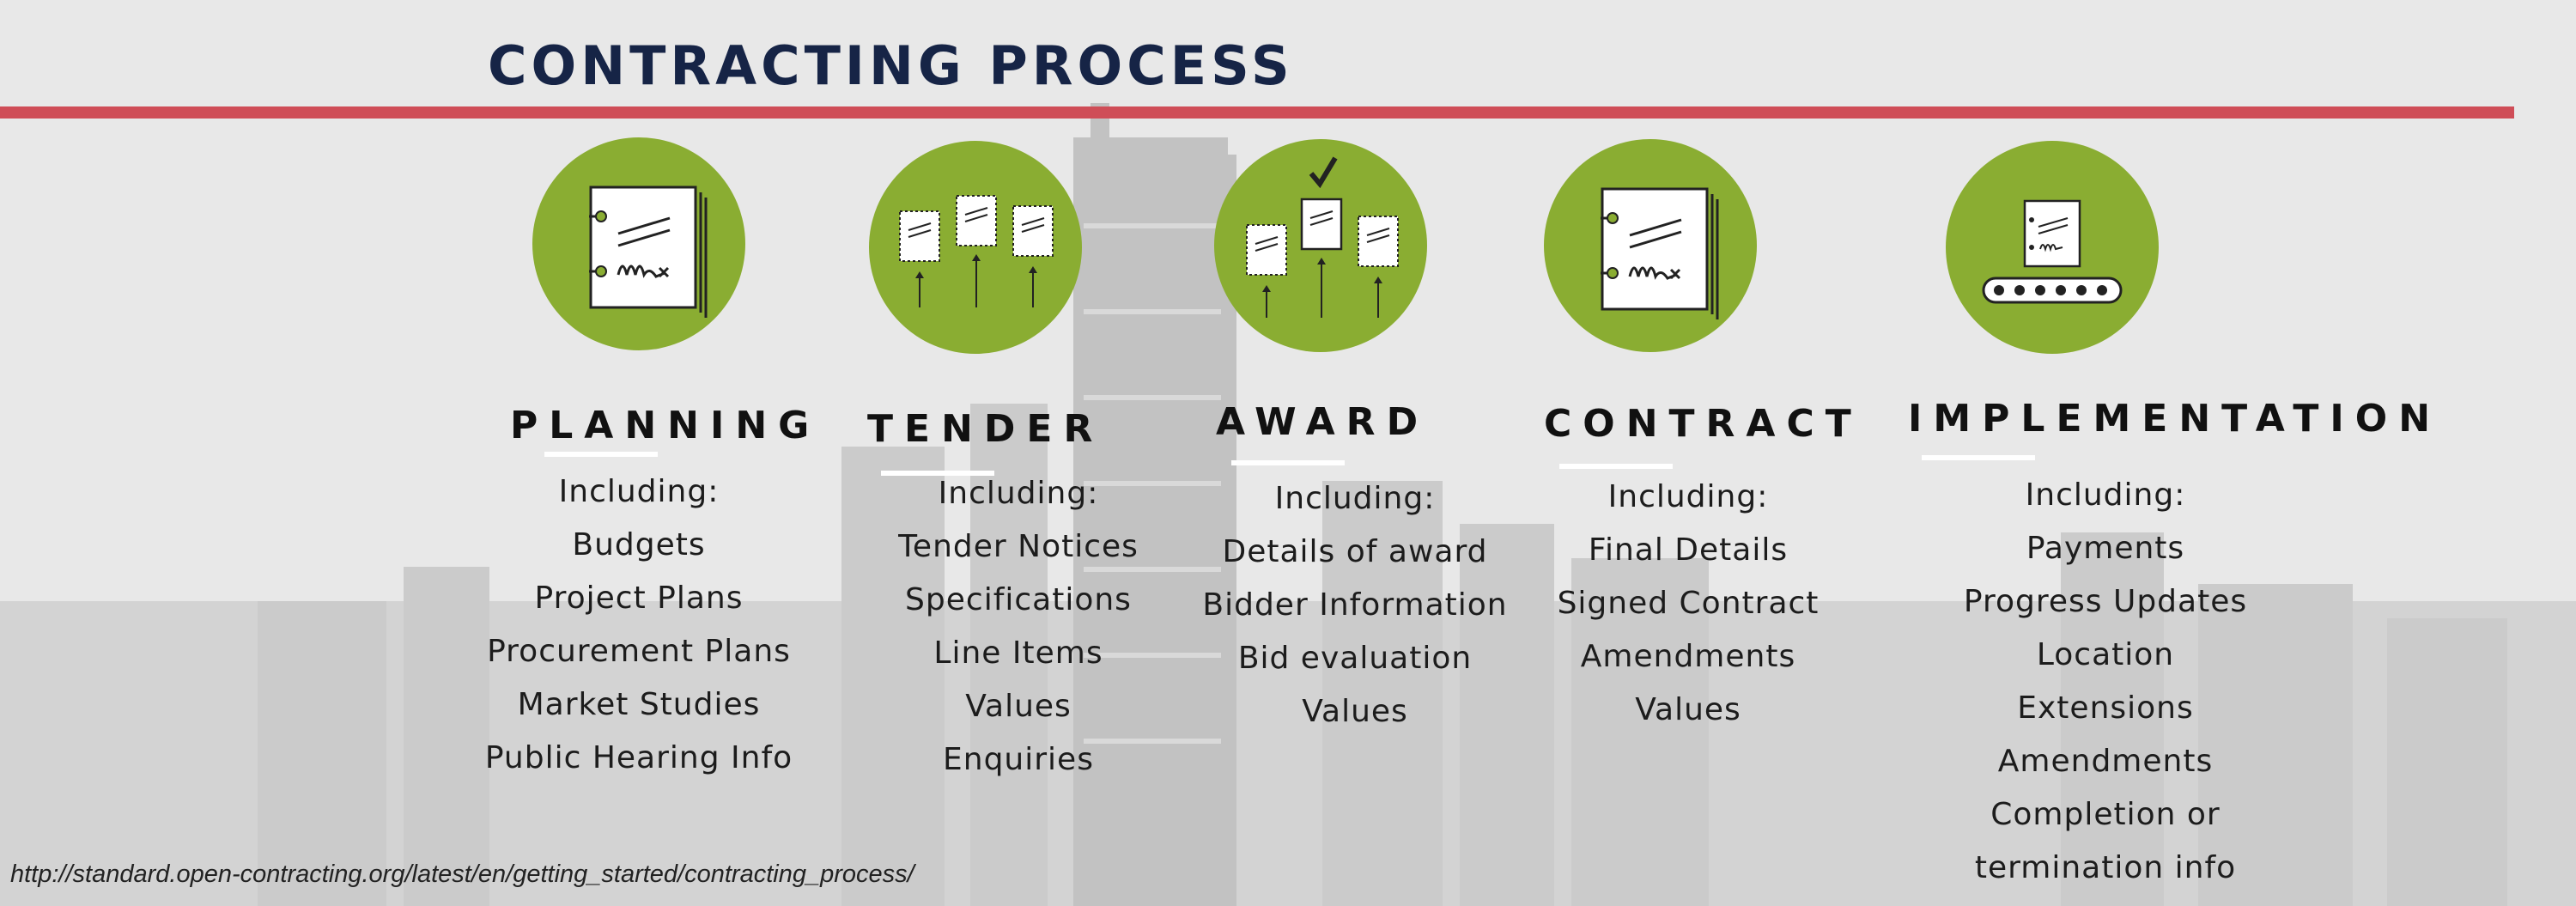 The width and height of the screenshot is (2576, 906). What do you see at coordinates (985, 429) in the screenshot?
I see `stage-title-tender: TENDER` at bounding box center [985, 429].